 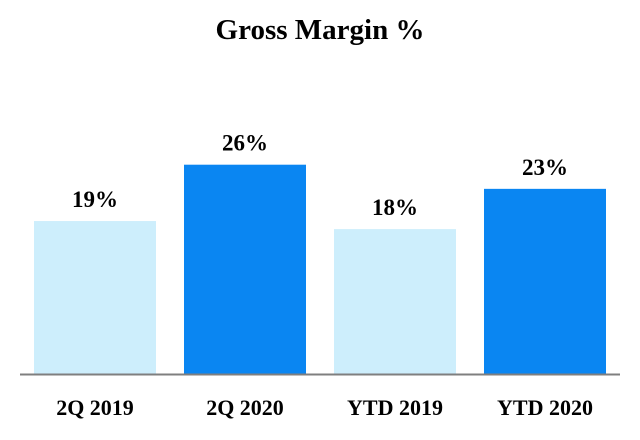 I want to click on category-label: YTD 2019, so click(x=395, y=407).